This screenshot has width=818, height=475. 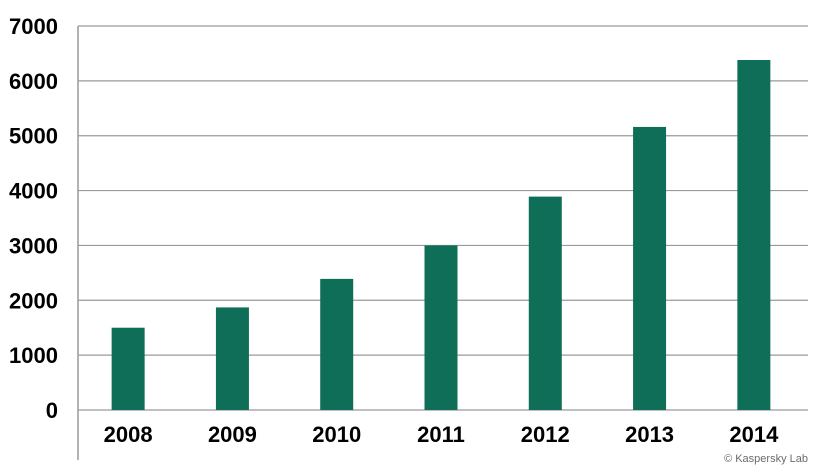 I want to click on bar-2011, so click(x=441, y=327).